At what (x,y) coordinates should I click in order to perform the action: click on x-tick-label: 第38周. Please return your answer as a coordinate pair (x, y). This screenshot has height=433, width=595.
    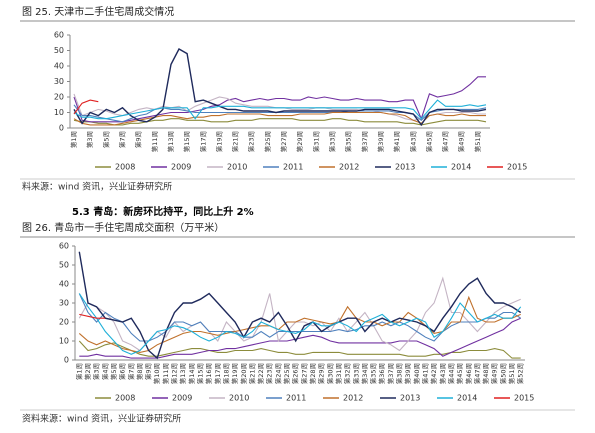
    Looking at the image, I should click on (399, 373).